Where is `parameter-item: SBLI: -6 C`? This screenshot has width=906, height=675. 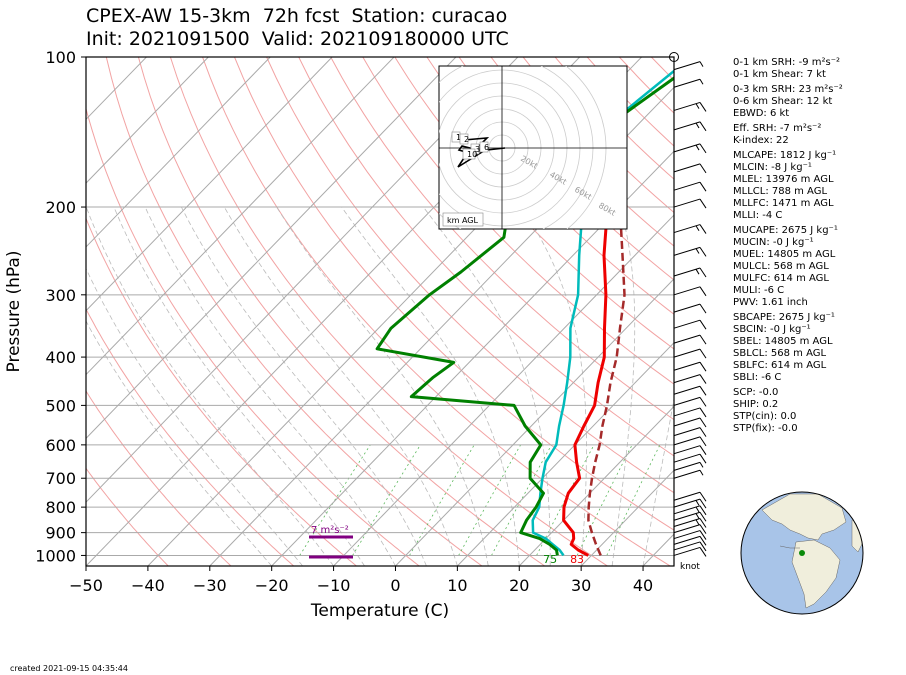 parameter-item: SBLI: -6 C is located at coordinates (757, 377).